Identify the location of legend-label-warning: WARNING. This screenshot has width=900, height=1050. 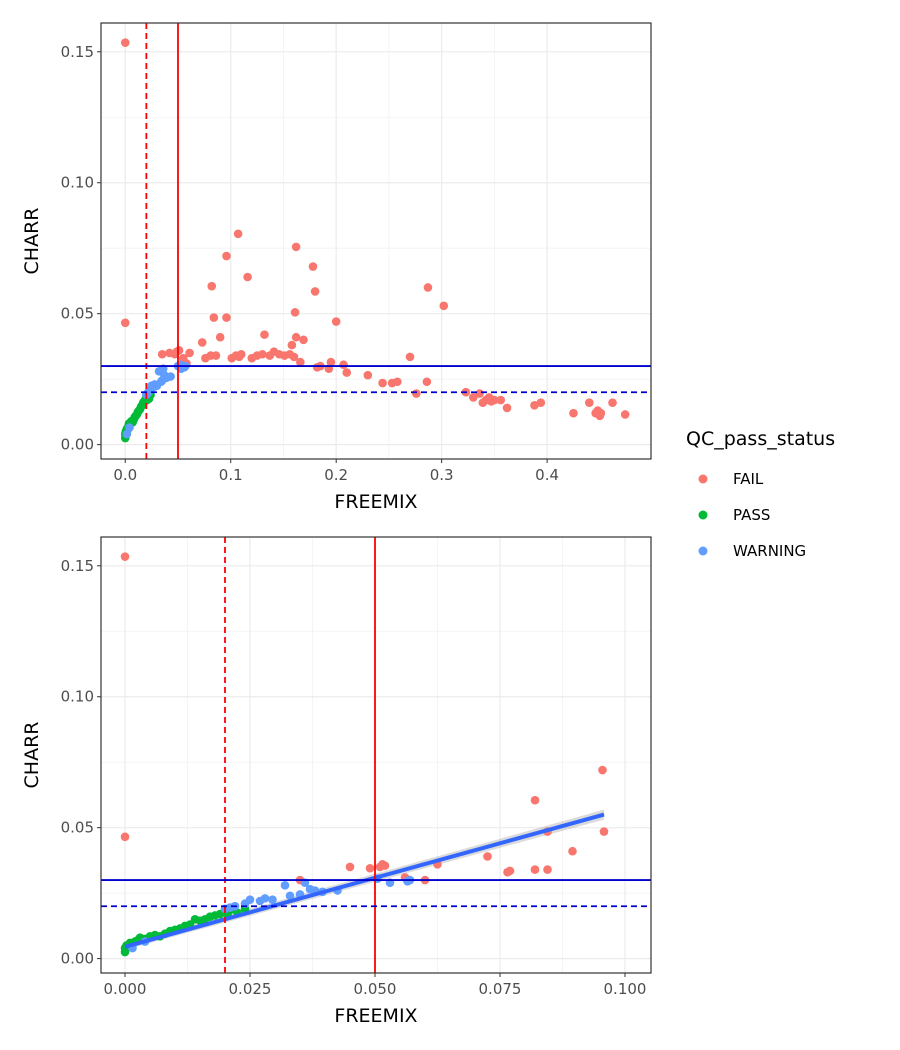
(769, 551).